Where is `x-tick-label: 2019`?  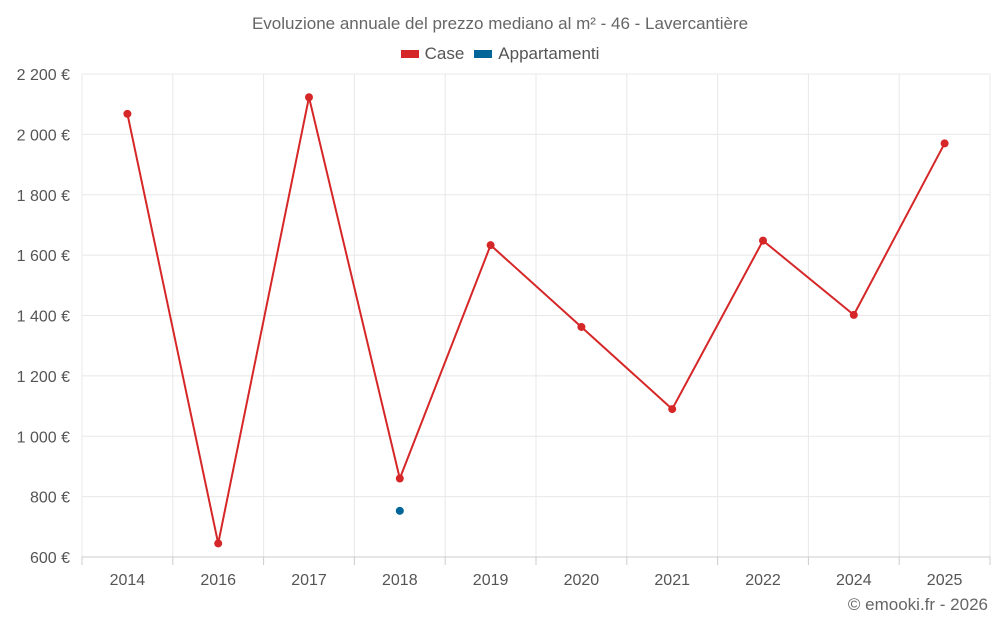 x-tick-label: 2019 is located at coordinates (491, 580).